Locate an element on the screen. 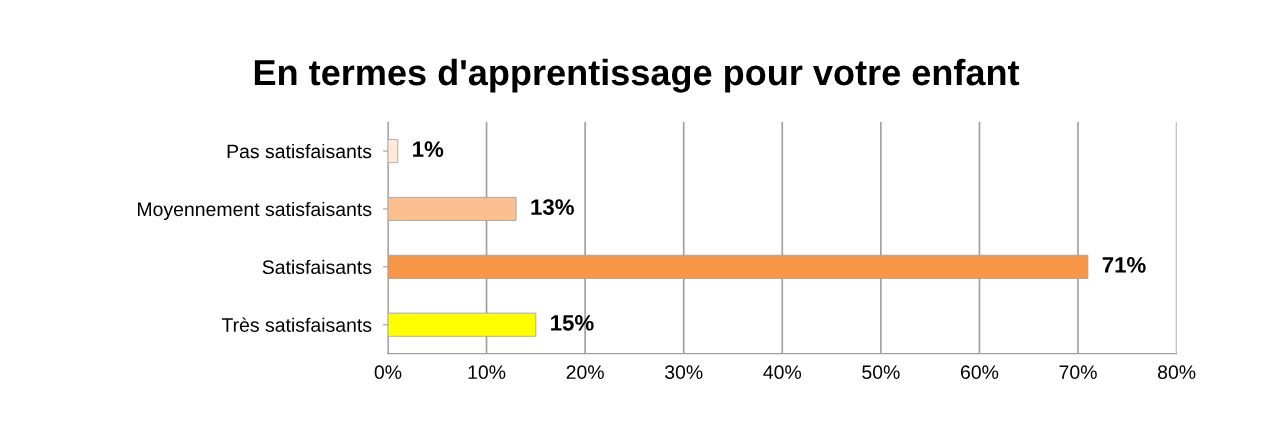 The width and height of the screenshot is (1272, 421). data-label: 13% is located at coordinates (552, 207).